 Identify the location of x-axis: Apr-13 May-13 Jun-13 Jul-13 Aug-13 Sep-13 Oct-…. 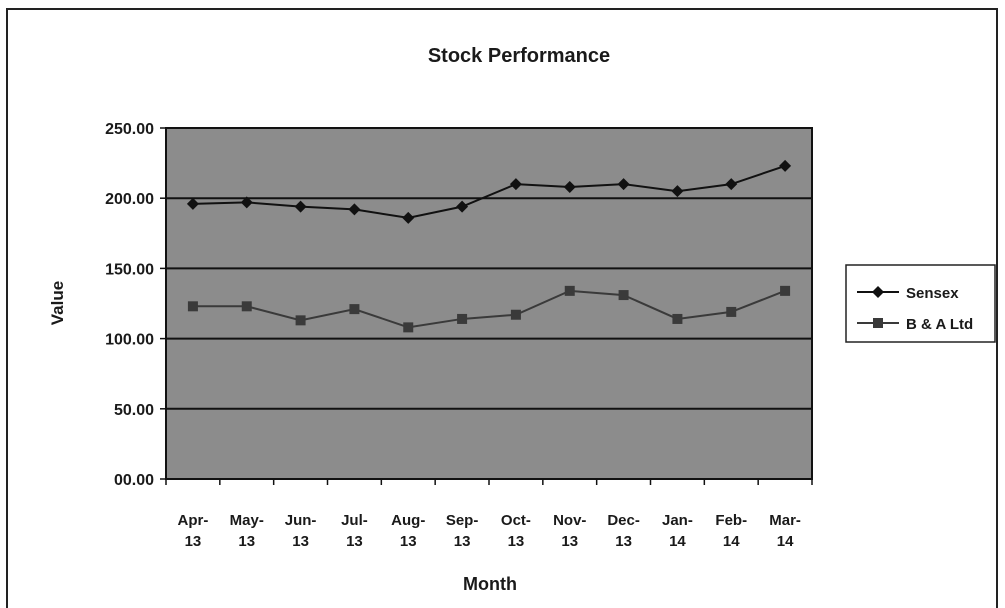
(489, 514).